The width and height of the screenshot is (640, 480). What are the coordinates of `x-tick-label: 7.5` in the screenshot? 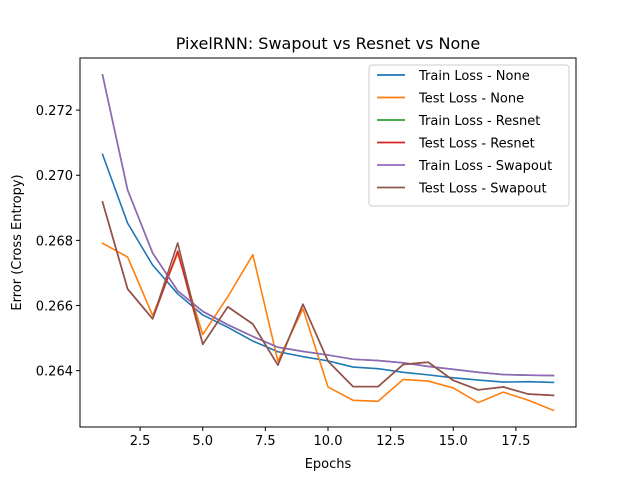 It's located at (265, 441).